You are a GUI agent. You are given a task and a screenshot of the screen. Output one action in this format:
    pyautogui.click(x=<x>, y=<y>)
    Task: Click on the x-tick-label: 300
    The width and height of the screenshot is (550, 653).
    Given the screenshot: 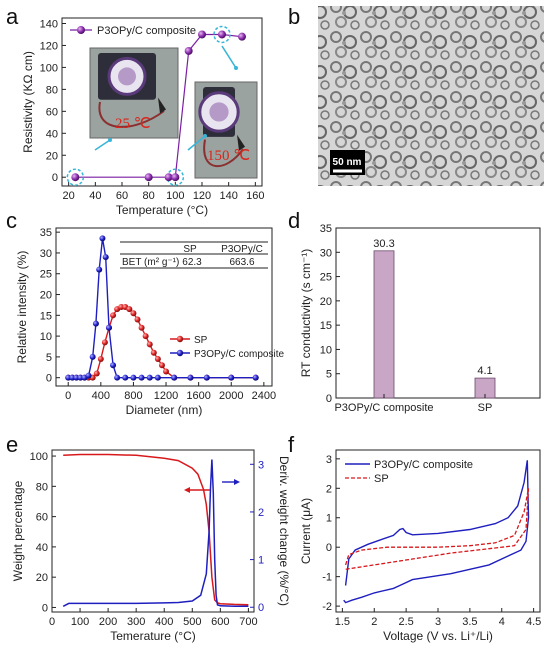 What is the action you would take?
    pyautogui.click(x=136, y=622)
    